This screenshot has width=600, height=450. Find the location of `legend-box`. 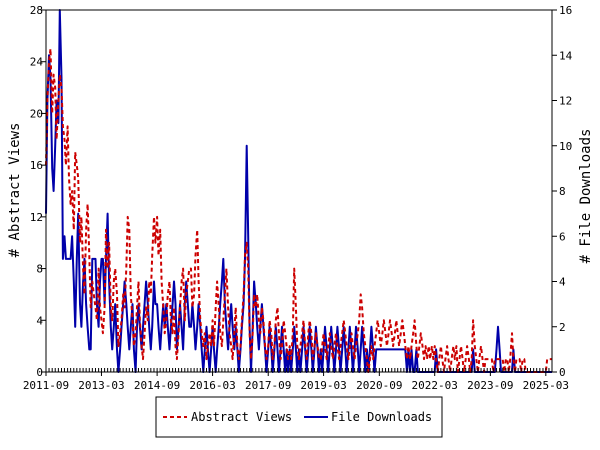

legend-box is located at coordinates (299, 417).